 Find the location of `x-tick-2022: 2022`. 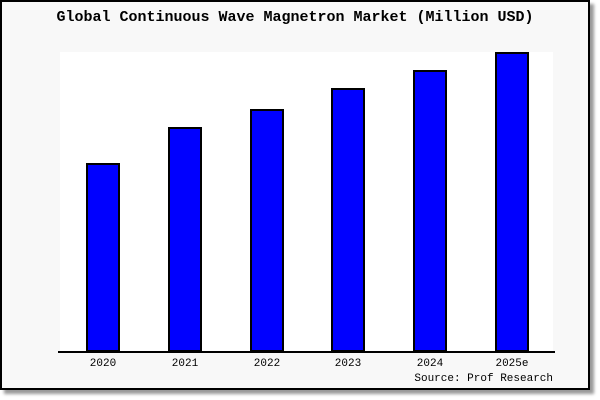

x-tick-2022: 2022 is located at coordinates (267, 364).